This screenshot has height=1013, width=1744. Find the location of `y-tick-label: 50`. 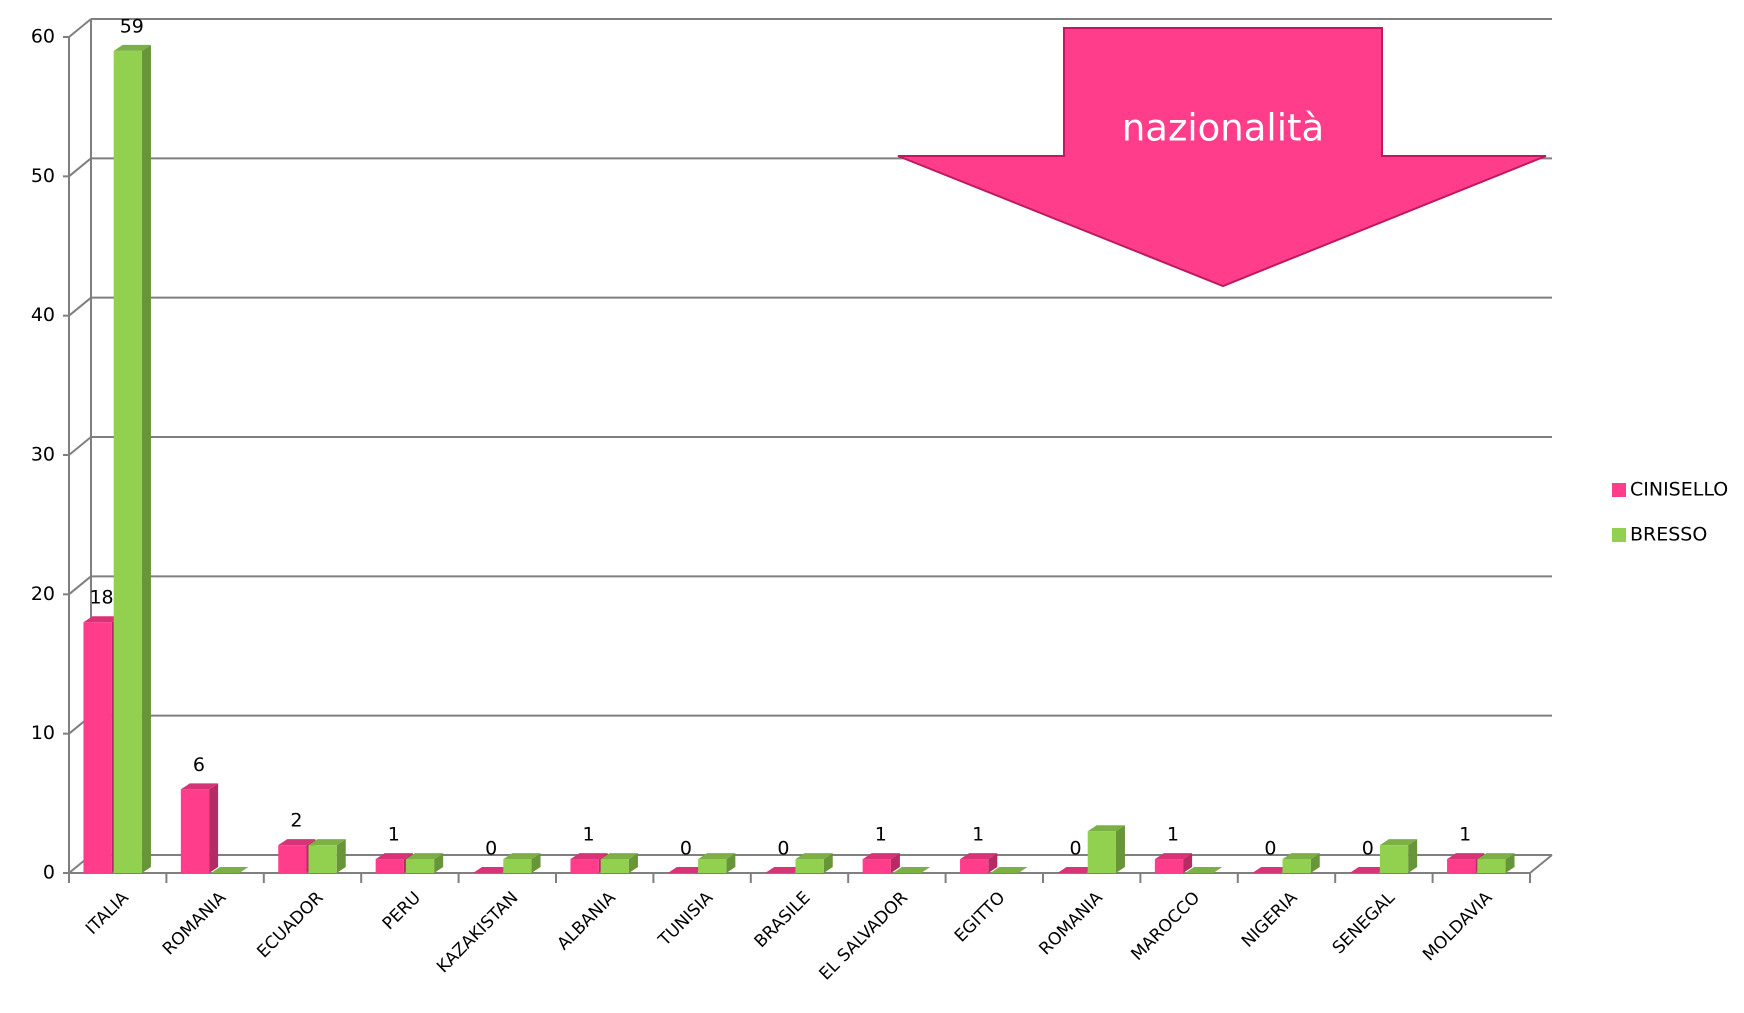

y-tick-label: 50 is located at coordinates (43, 176).